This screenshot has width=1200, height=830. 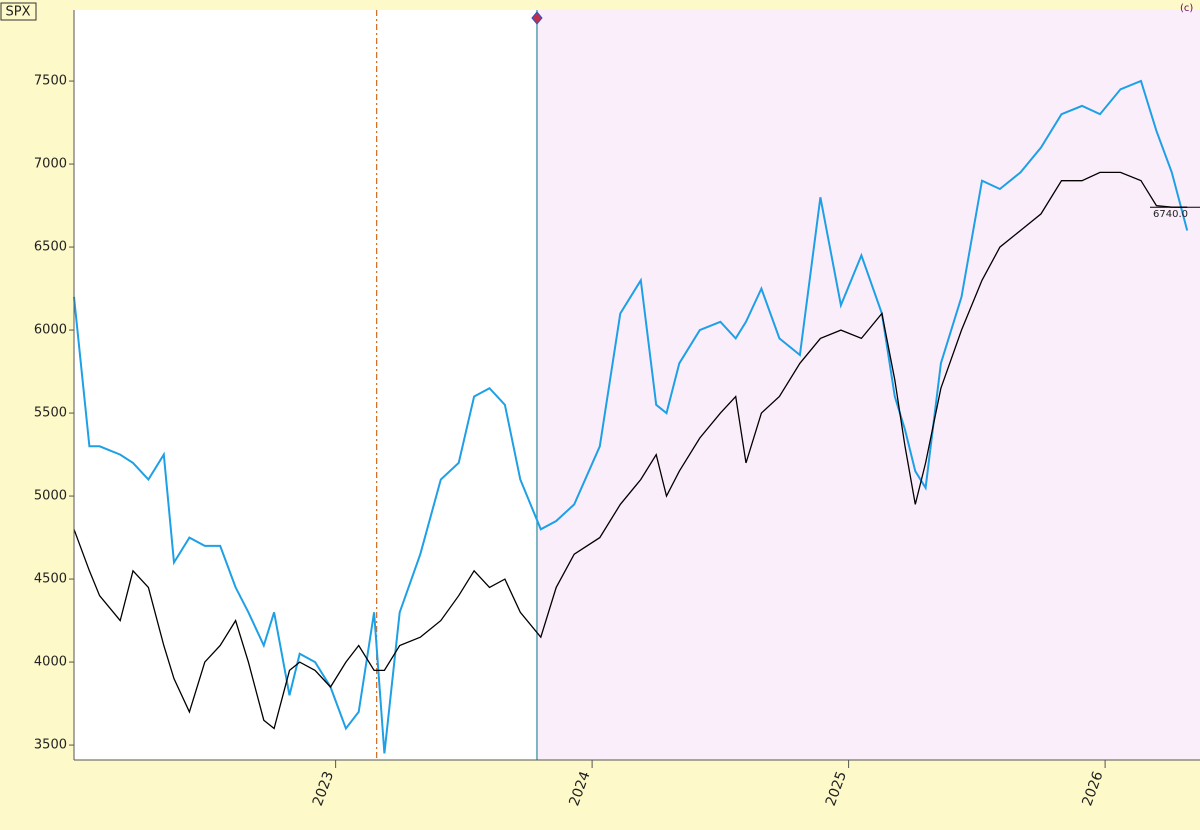 What do you see at coordinates (50, 81) in the screenshot?
I see `y-tick-label: 7500` at bounding box center [50, 81].